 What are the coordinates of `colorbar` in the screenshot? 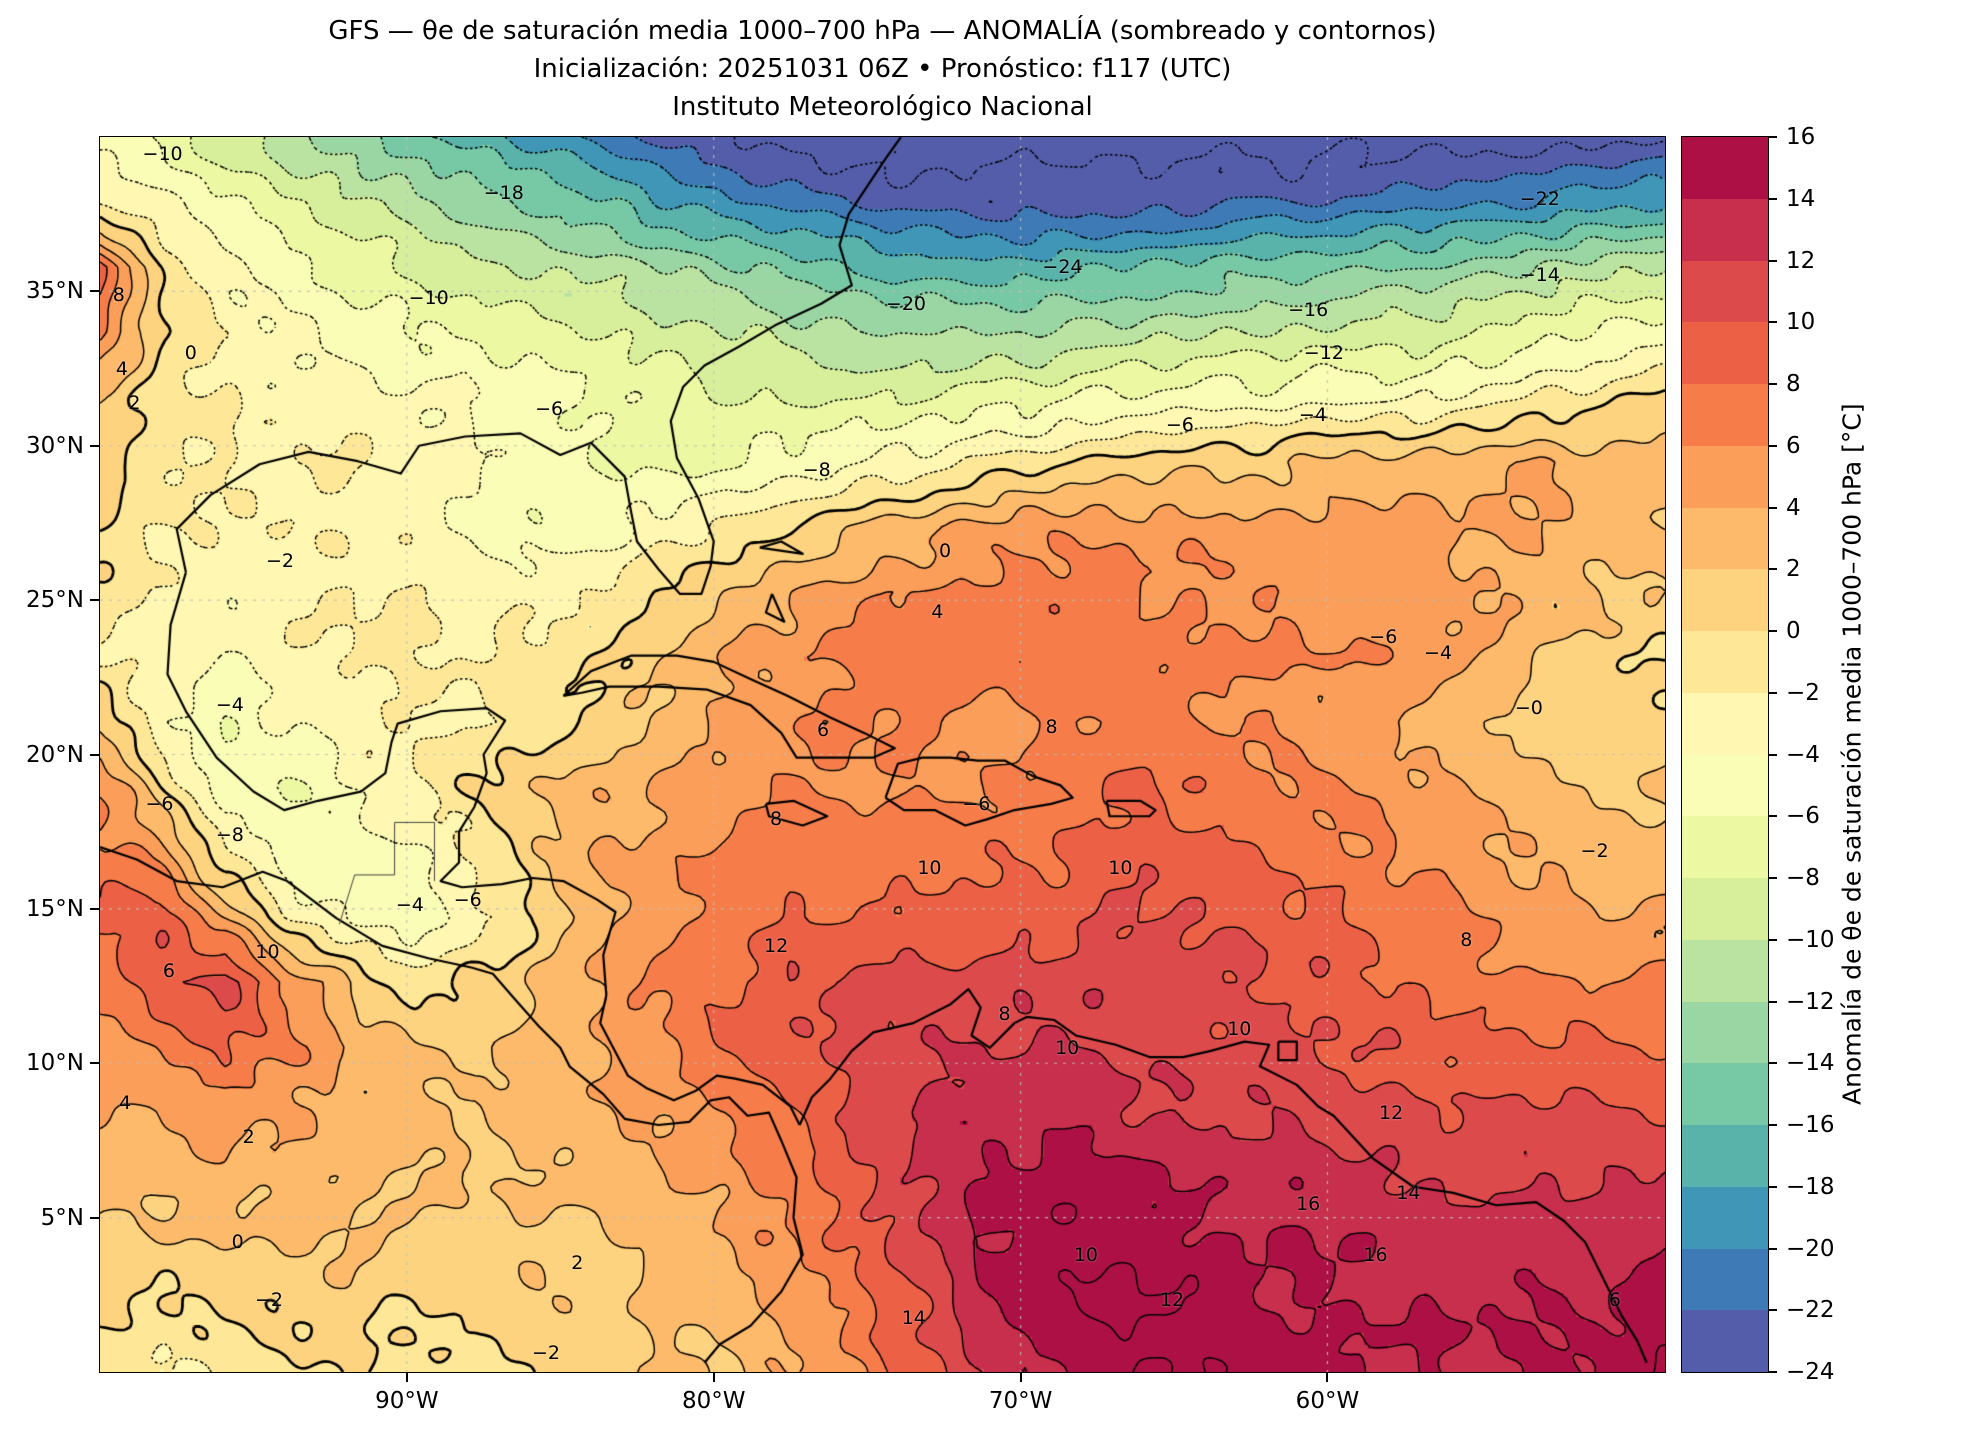 It's located at (1725, 754).